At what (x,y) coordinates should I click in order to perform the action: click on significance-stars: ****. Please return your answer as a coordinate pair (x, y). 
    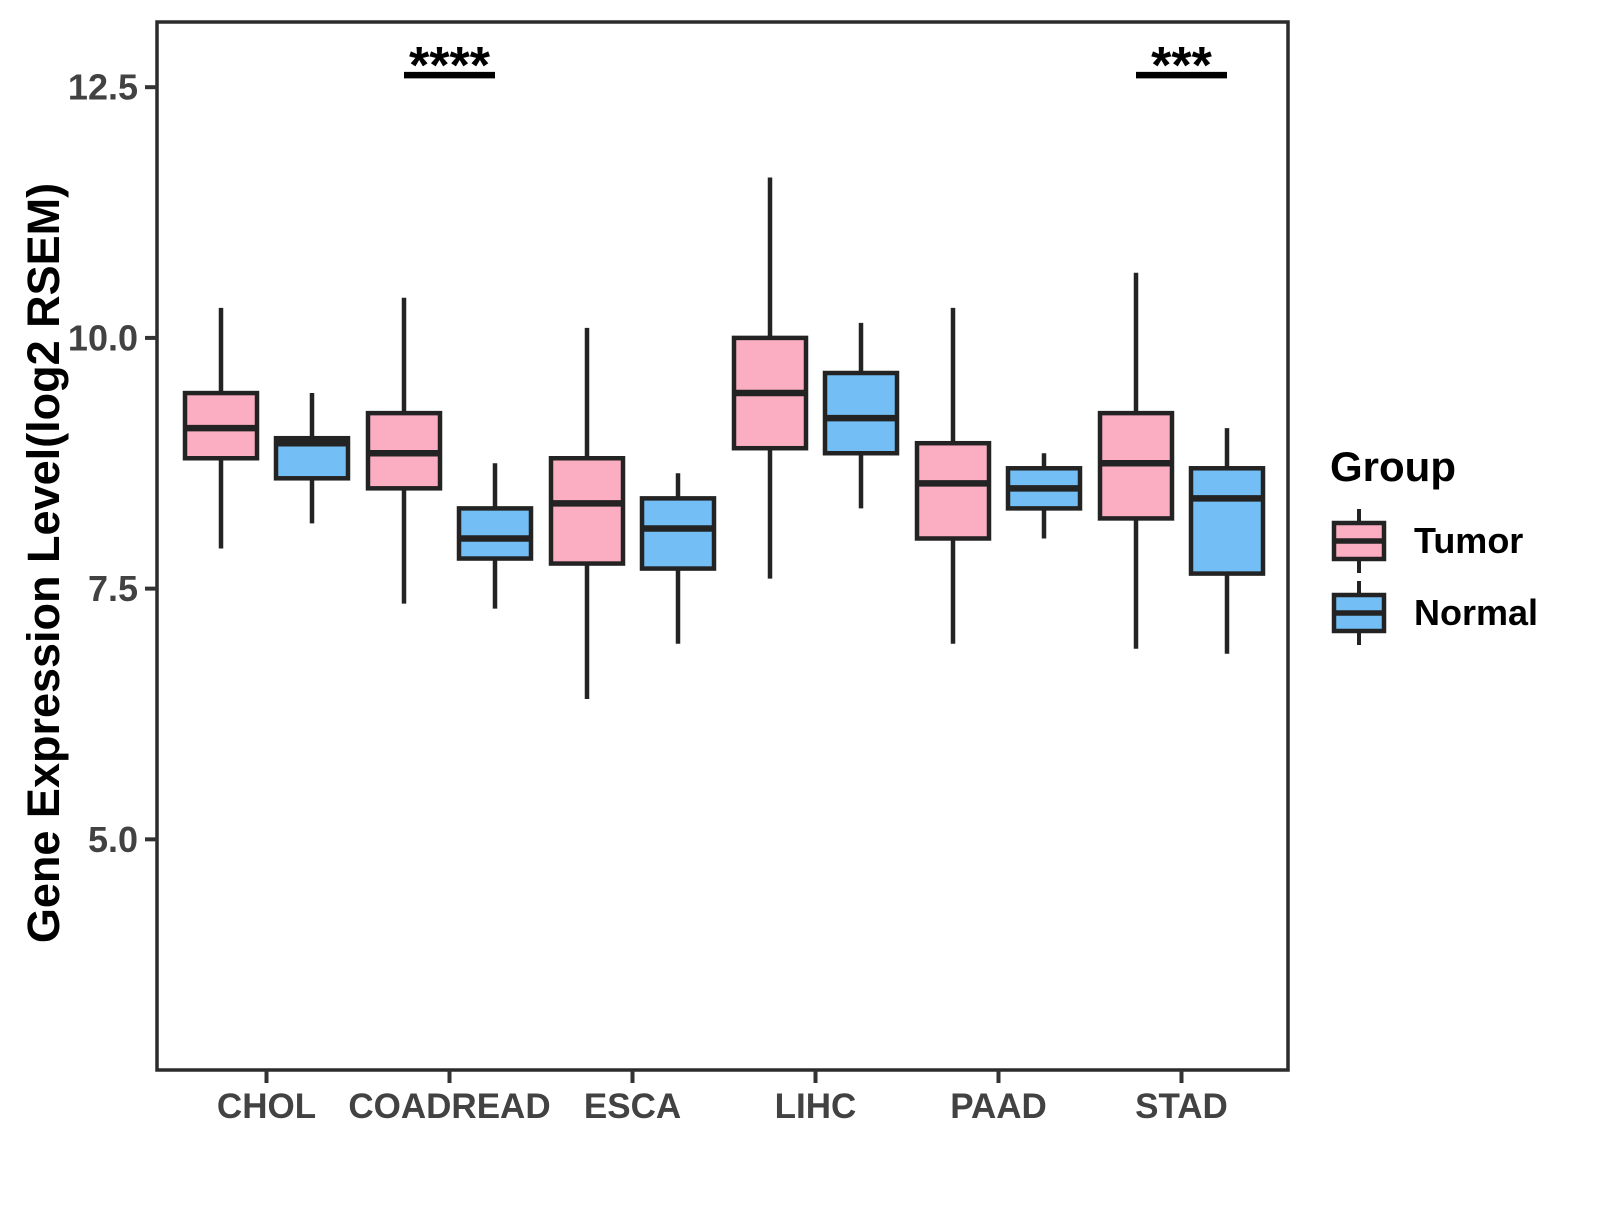
    Looking at the image, I should click on (450, 66).